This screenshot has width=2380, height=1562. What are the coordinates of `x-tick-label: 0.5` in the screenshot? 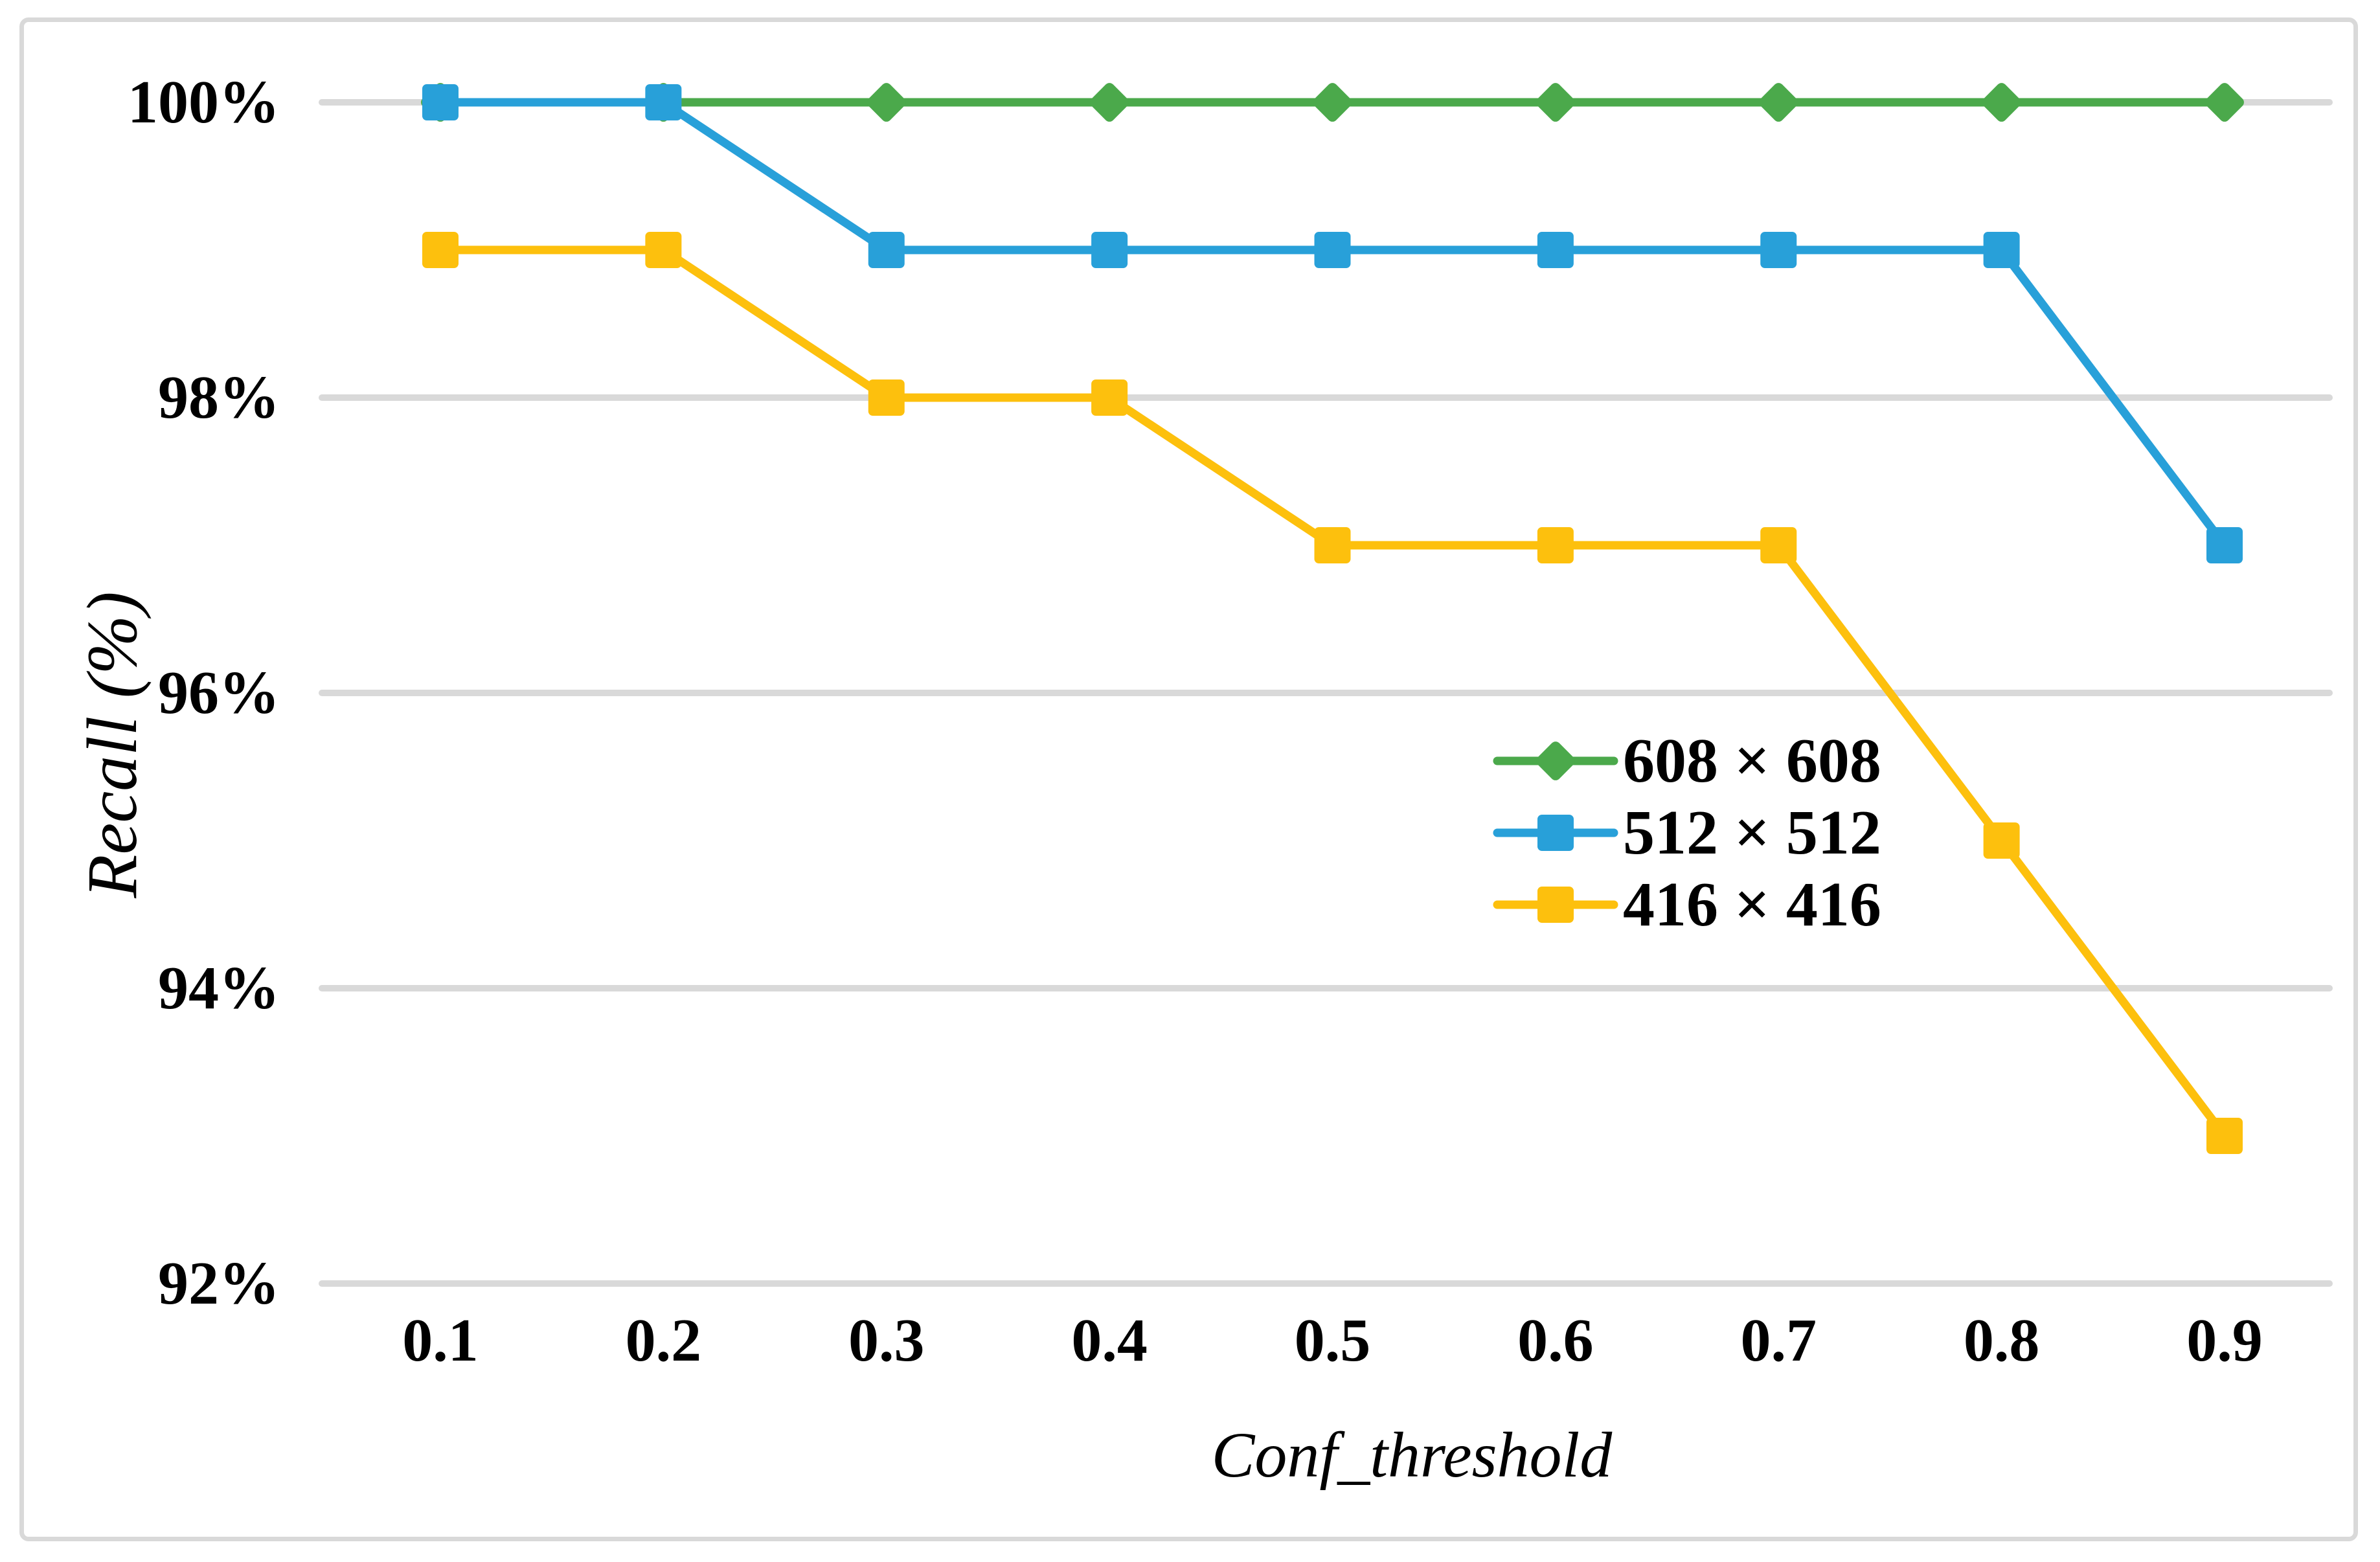 It's located at (1333, 1341).